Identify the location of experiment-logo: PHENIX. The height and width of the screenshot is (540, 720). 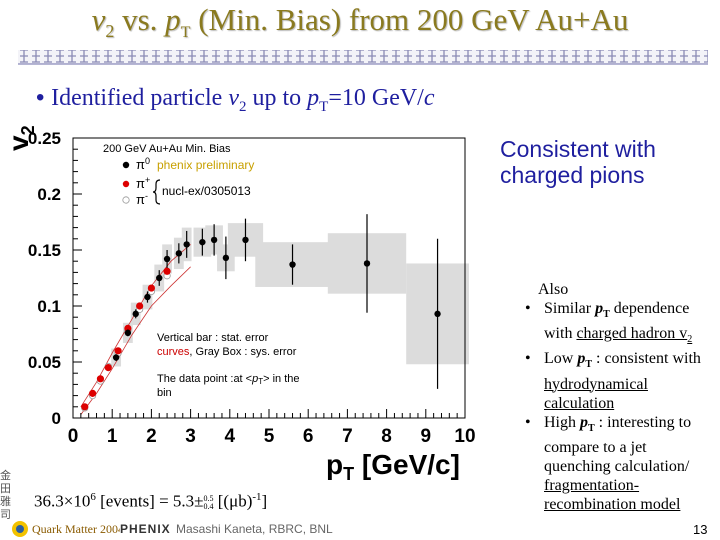
(145, 529).